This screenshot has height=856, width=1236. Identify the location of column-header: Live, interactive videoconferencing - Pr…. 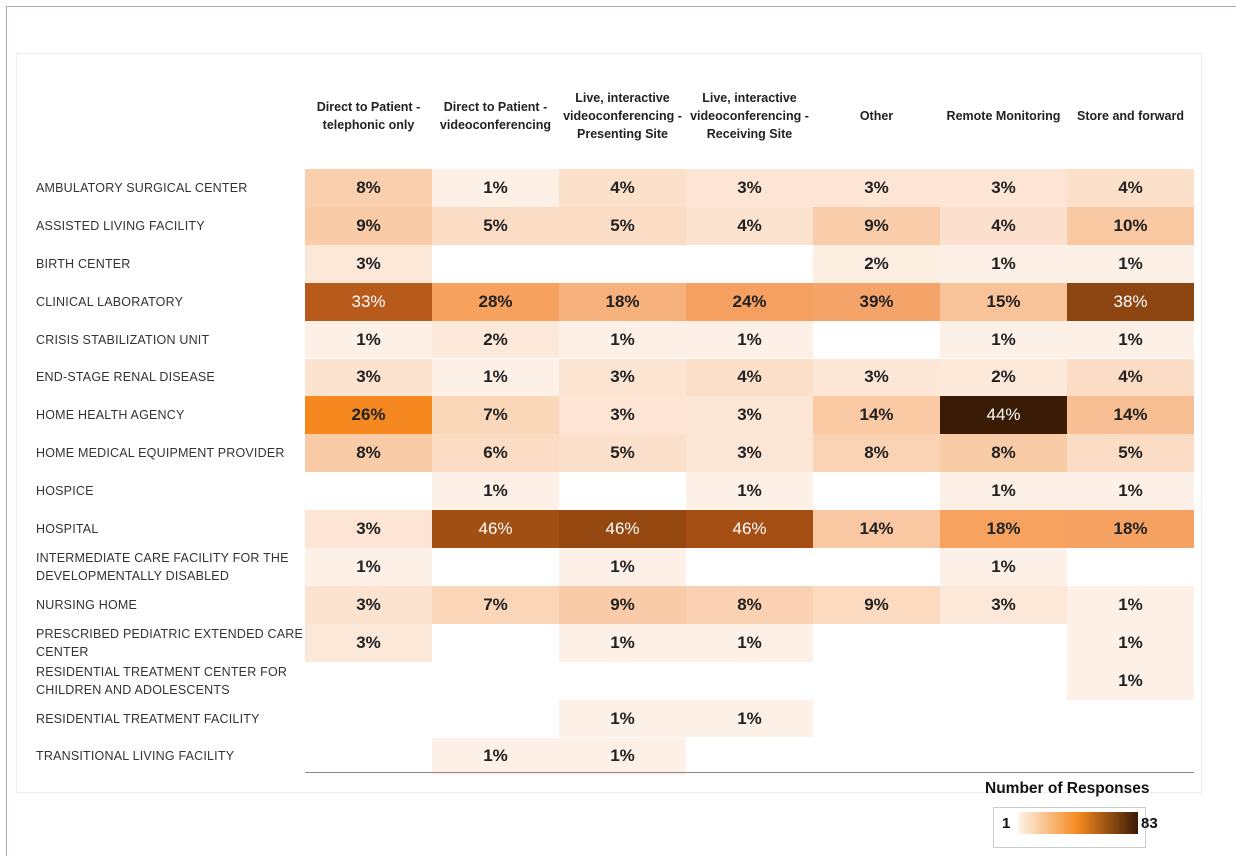
(622, 116).